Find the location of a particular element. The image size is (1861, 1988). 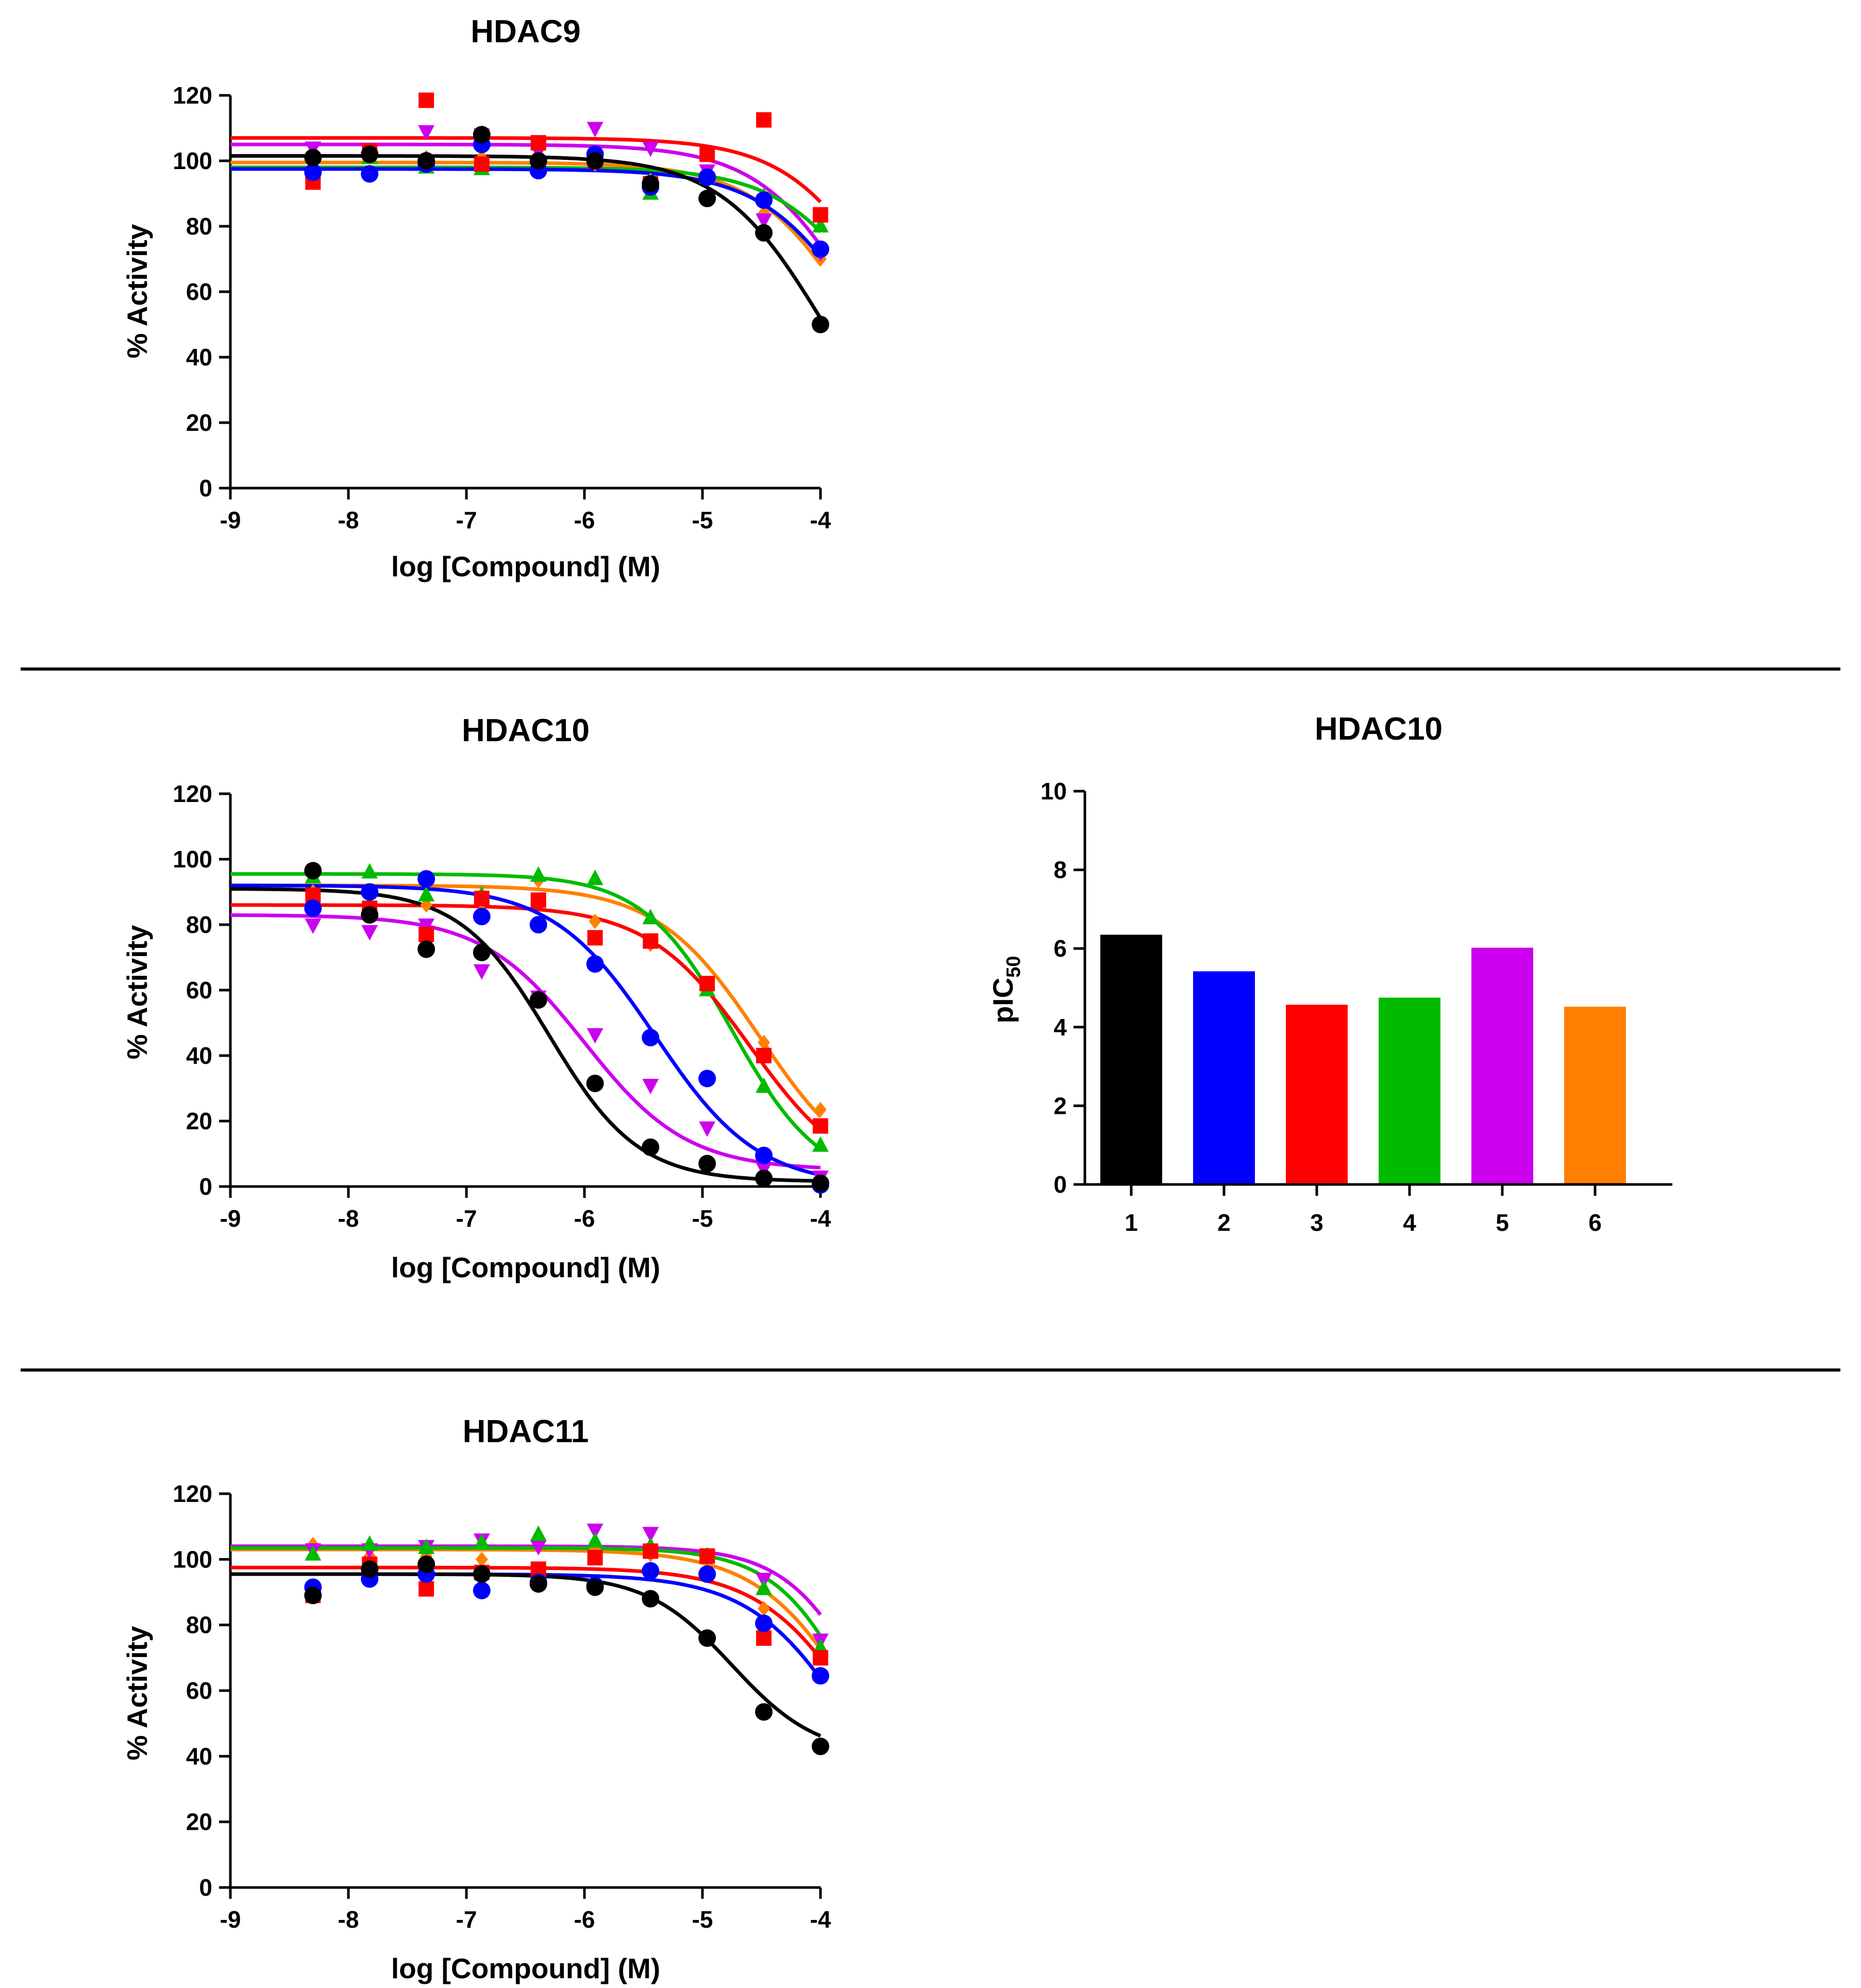

x-tick-label: -4 is located at coordinates (820, 520).